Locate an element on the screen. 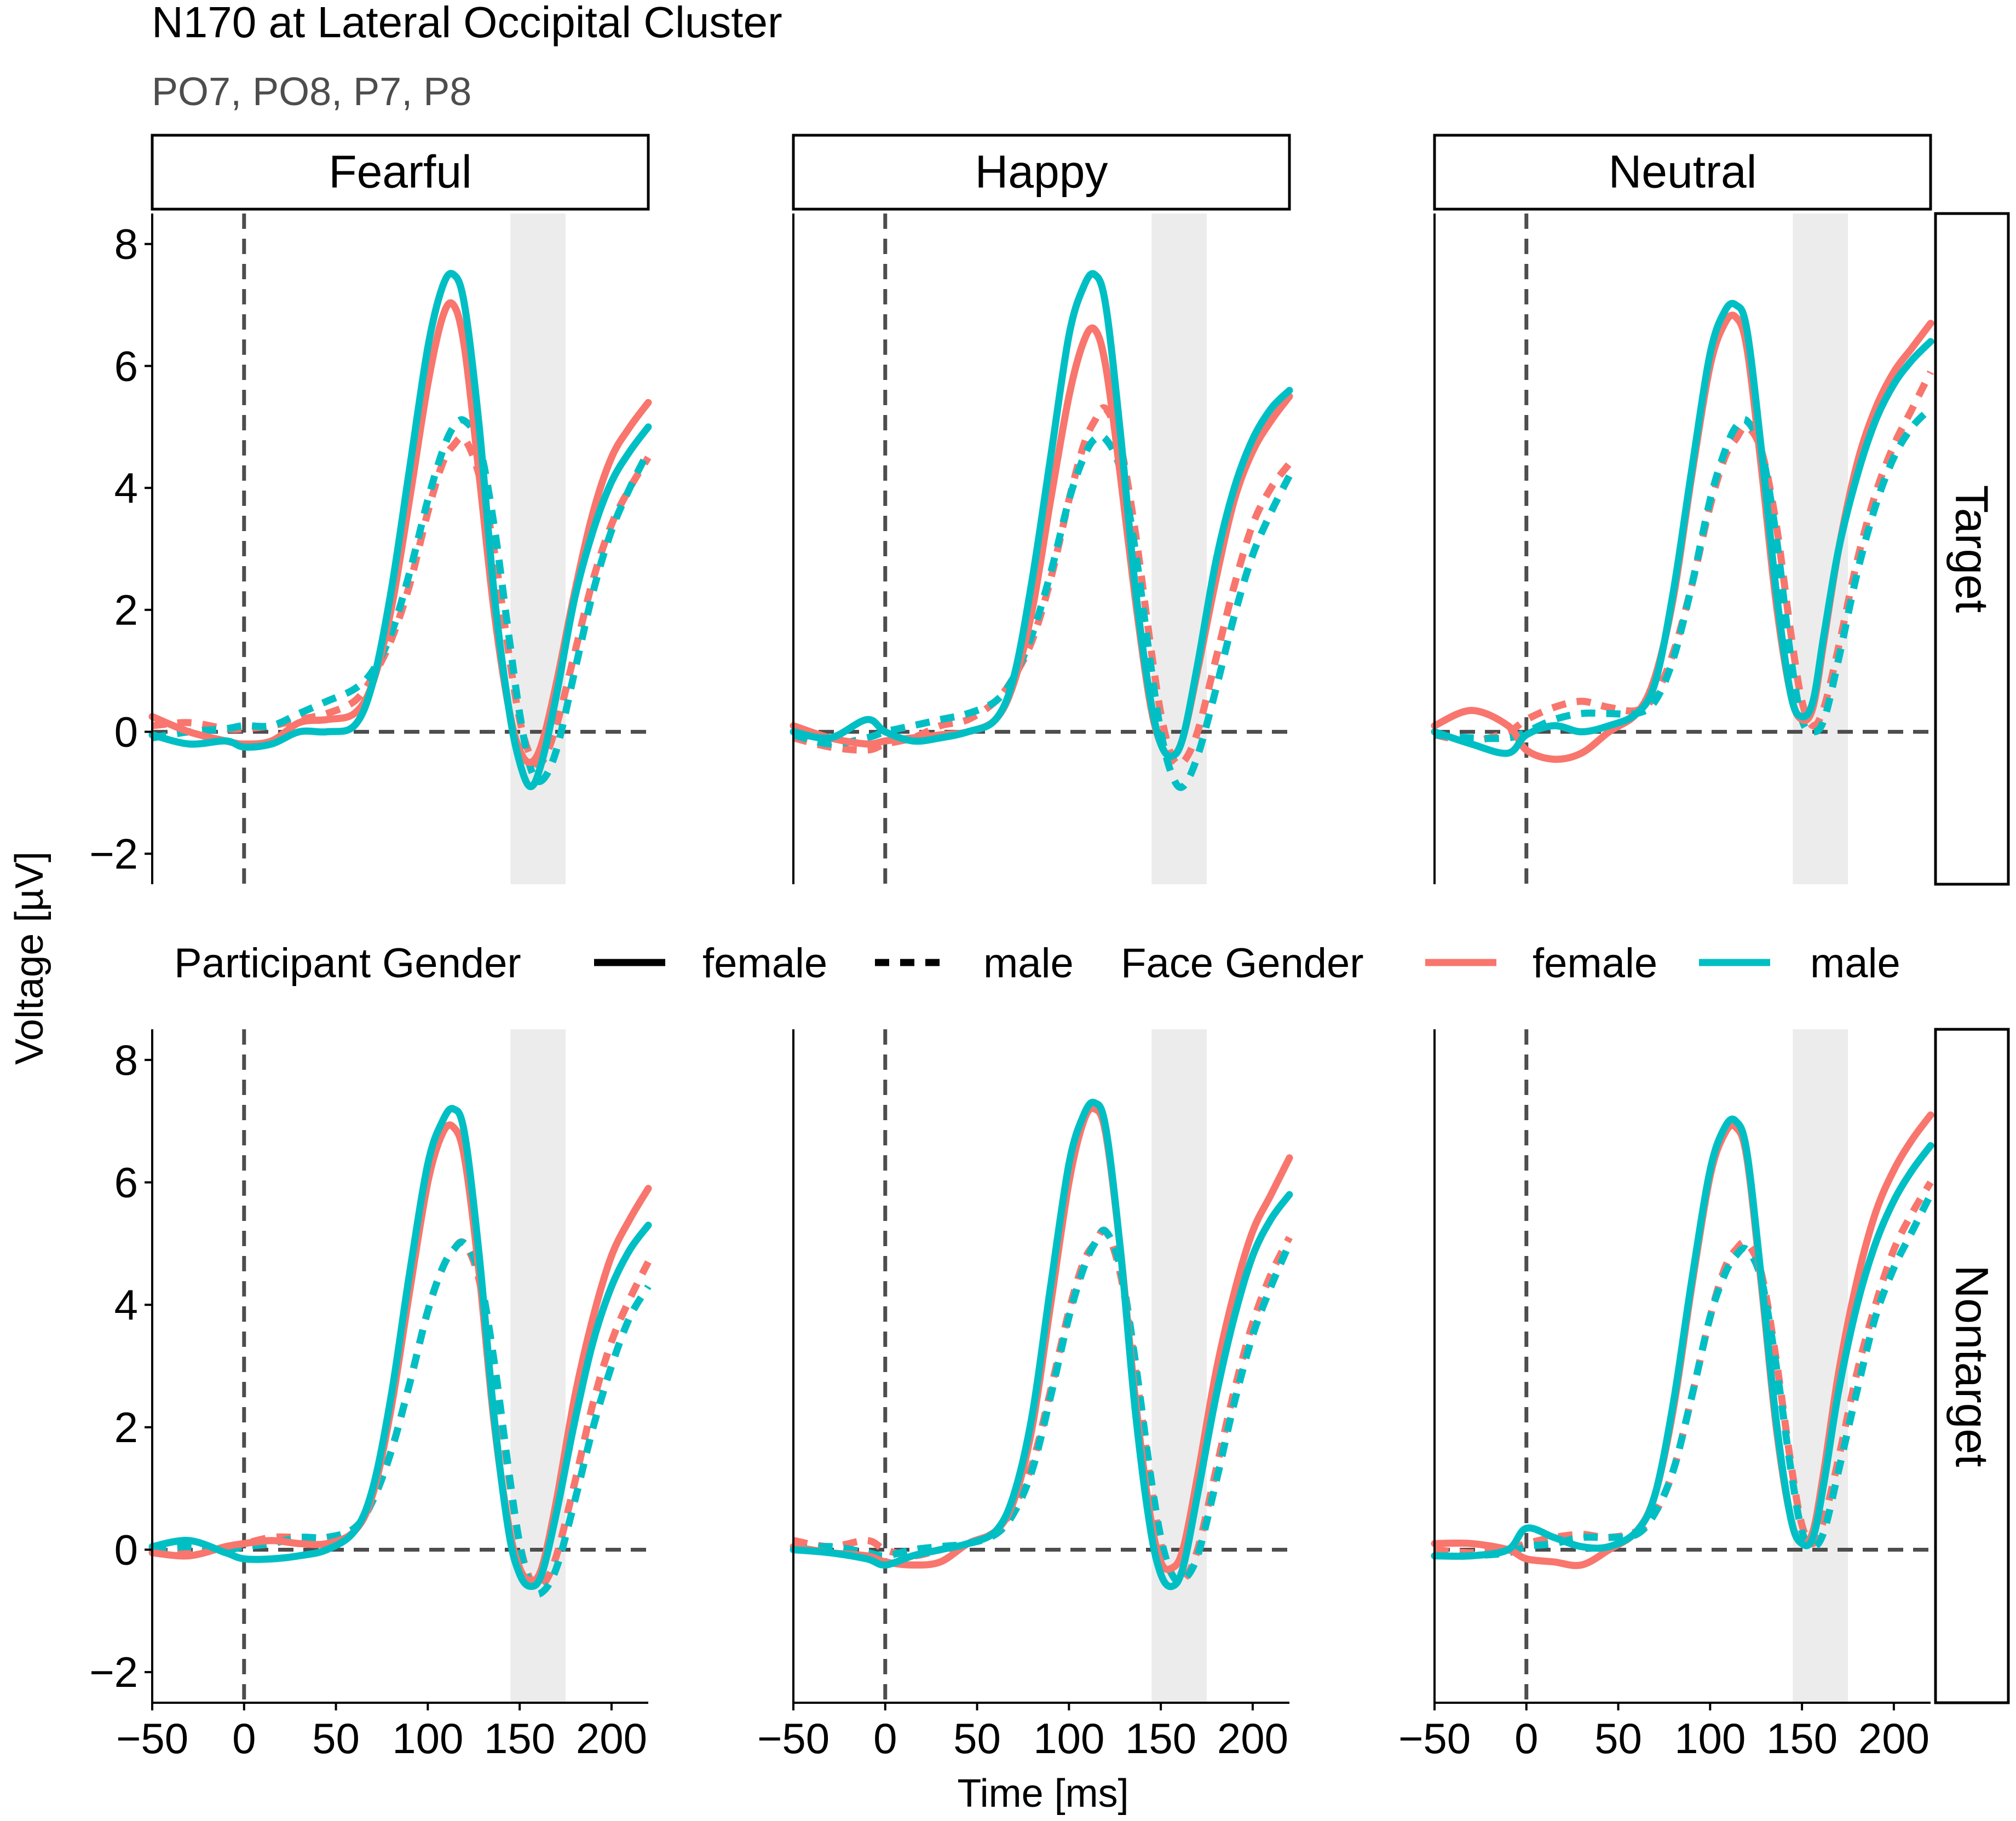  legend-label-face-female: female is located at coordinates (1595, 963).